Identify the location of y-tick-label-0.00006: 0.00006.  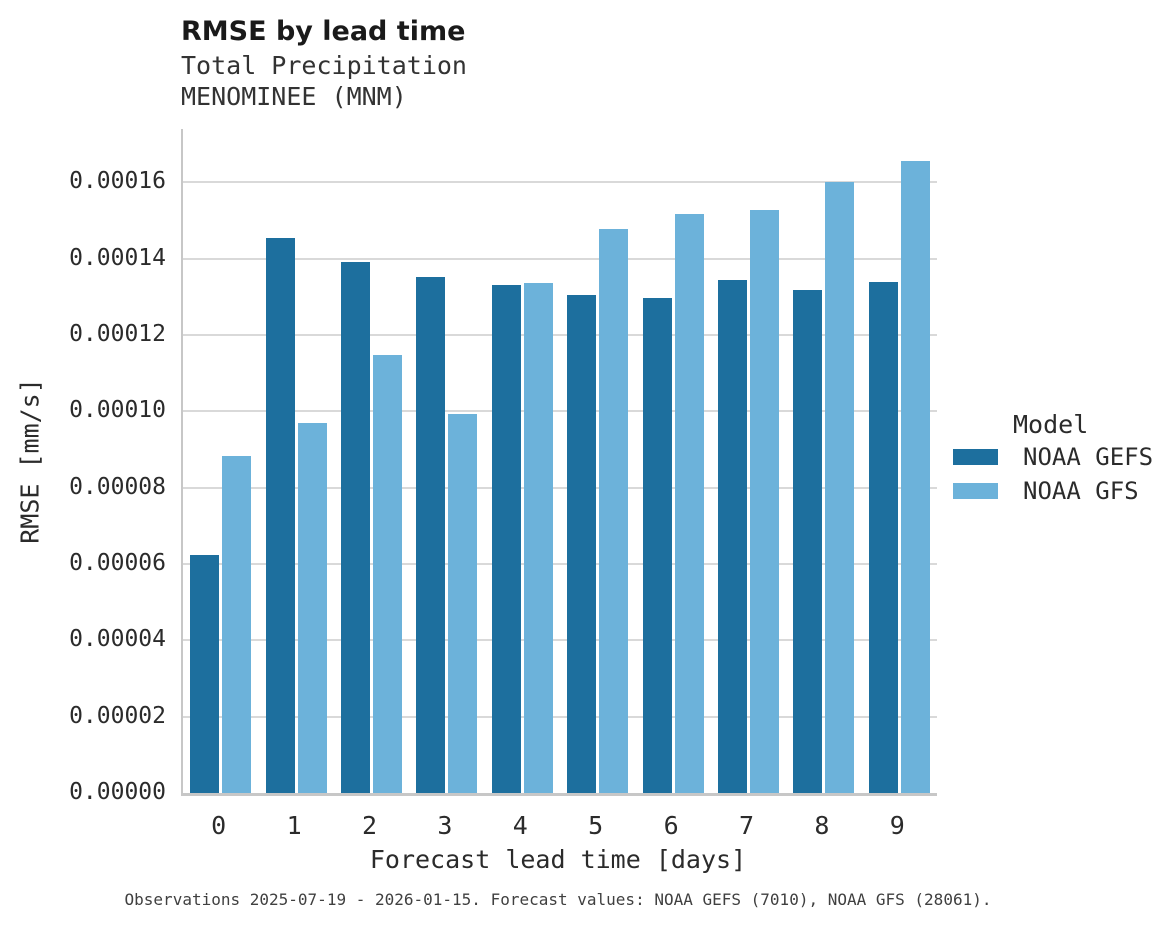
(117, 563).